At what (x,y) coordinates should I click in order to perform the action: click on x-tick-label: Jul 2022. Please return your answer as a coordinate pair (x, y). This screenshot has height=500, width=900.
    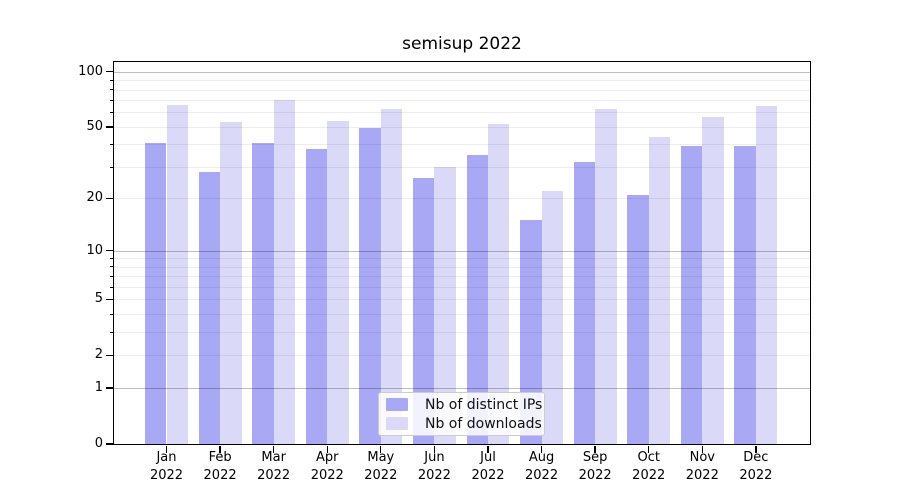
    Looking at the image, I should click on (488, 466).